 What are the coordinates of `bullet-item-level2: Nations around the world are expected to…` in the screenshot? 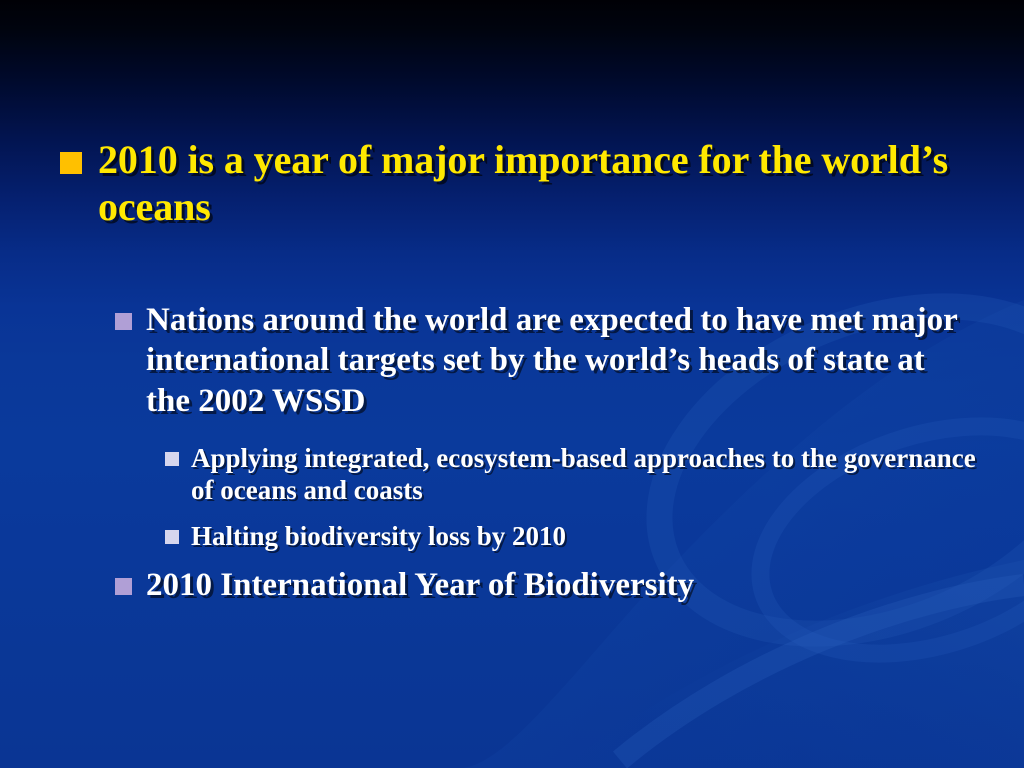 It's located at (545, 360).